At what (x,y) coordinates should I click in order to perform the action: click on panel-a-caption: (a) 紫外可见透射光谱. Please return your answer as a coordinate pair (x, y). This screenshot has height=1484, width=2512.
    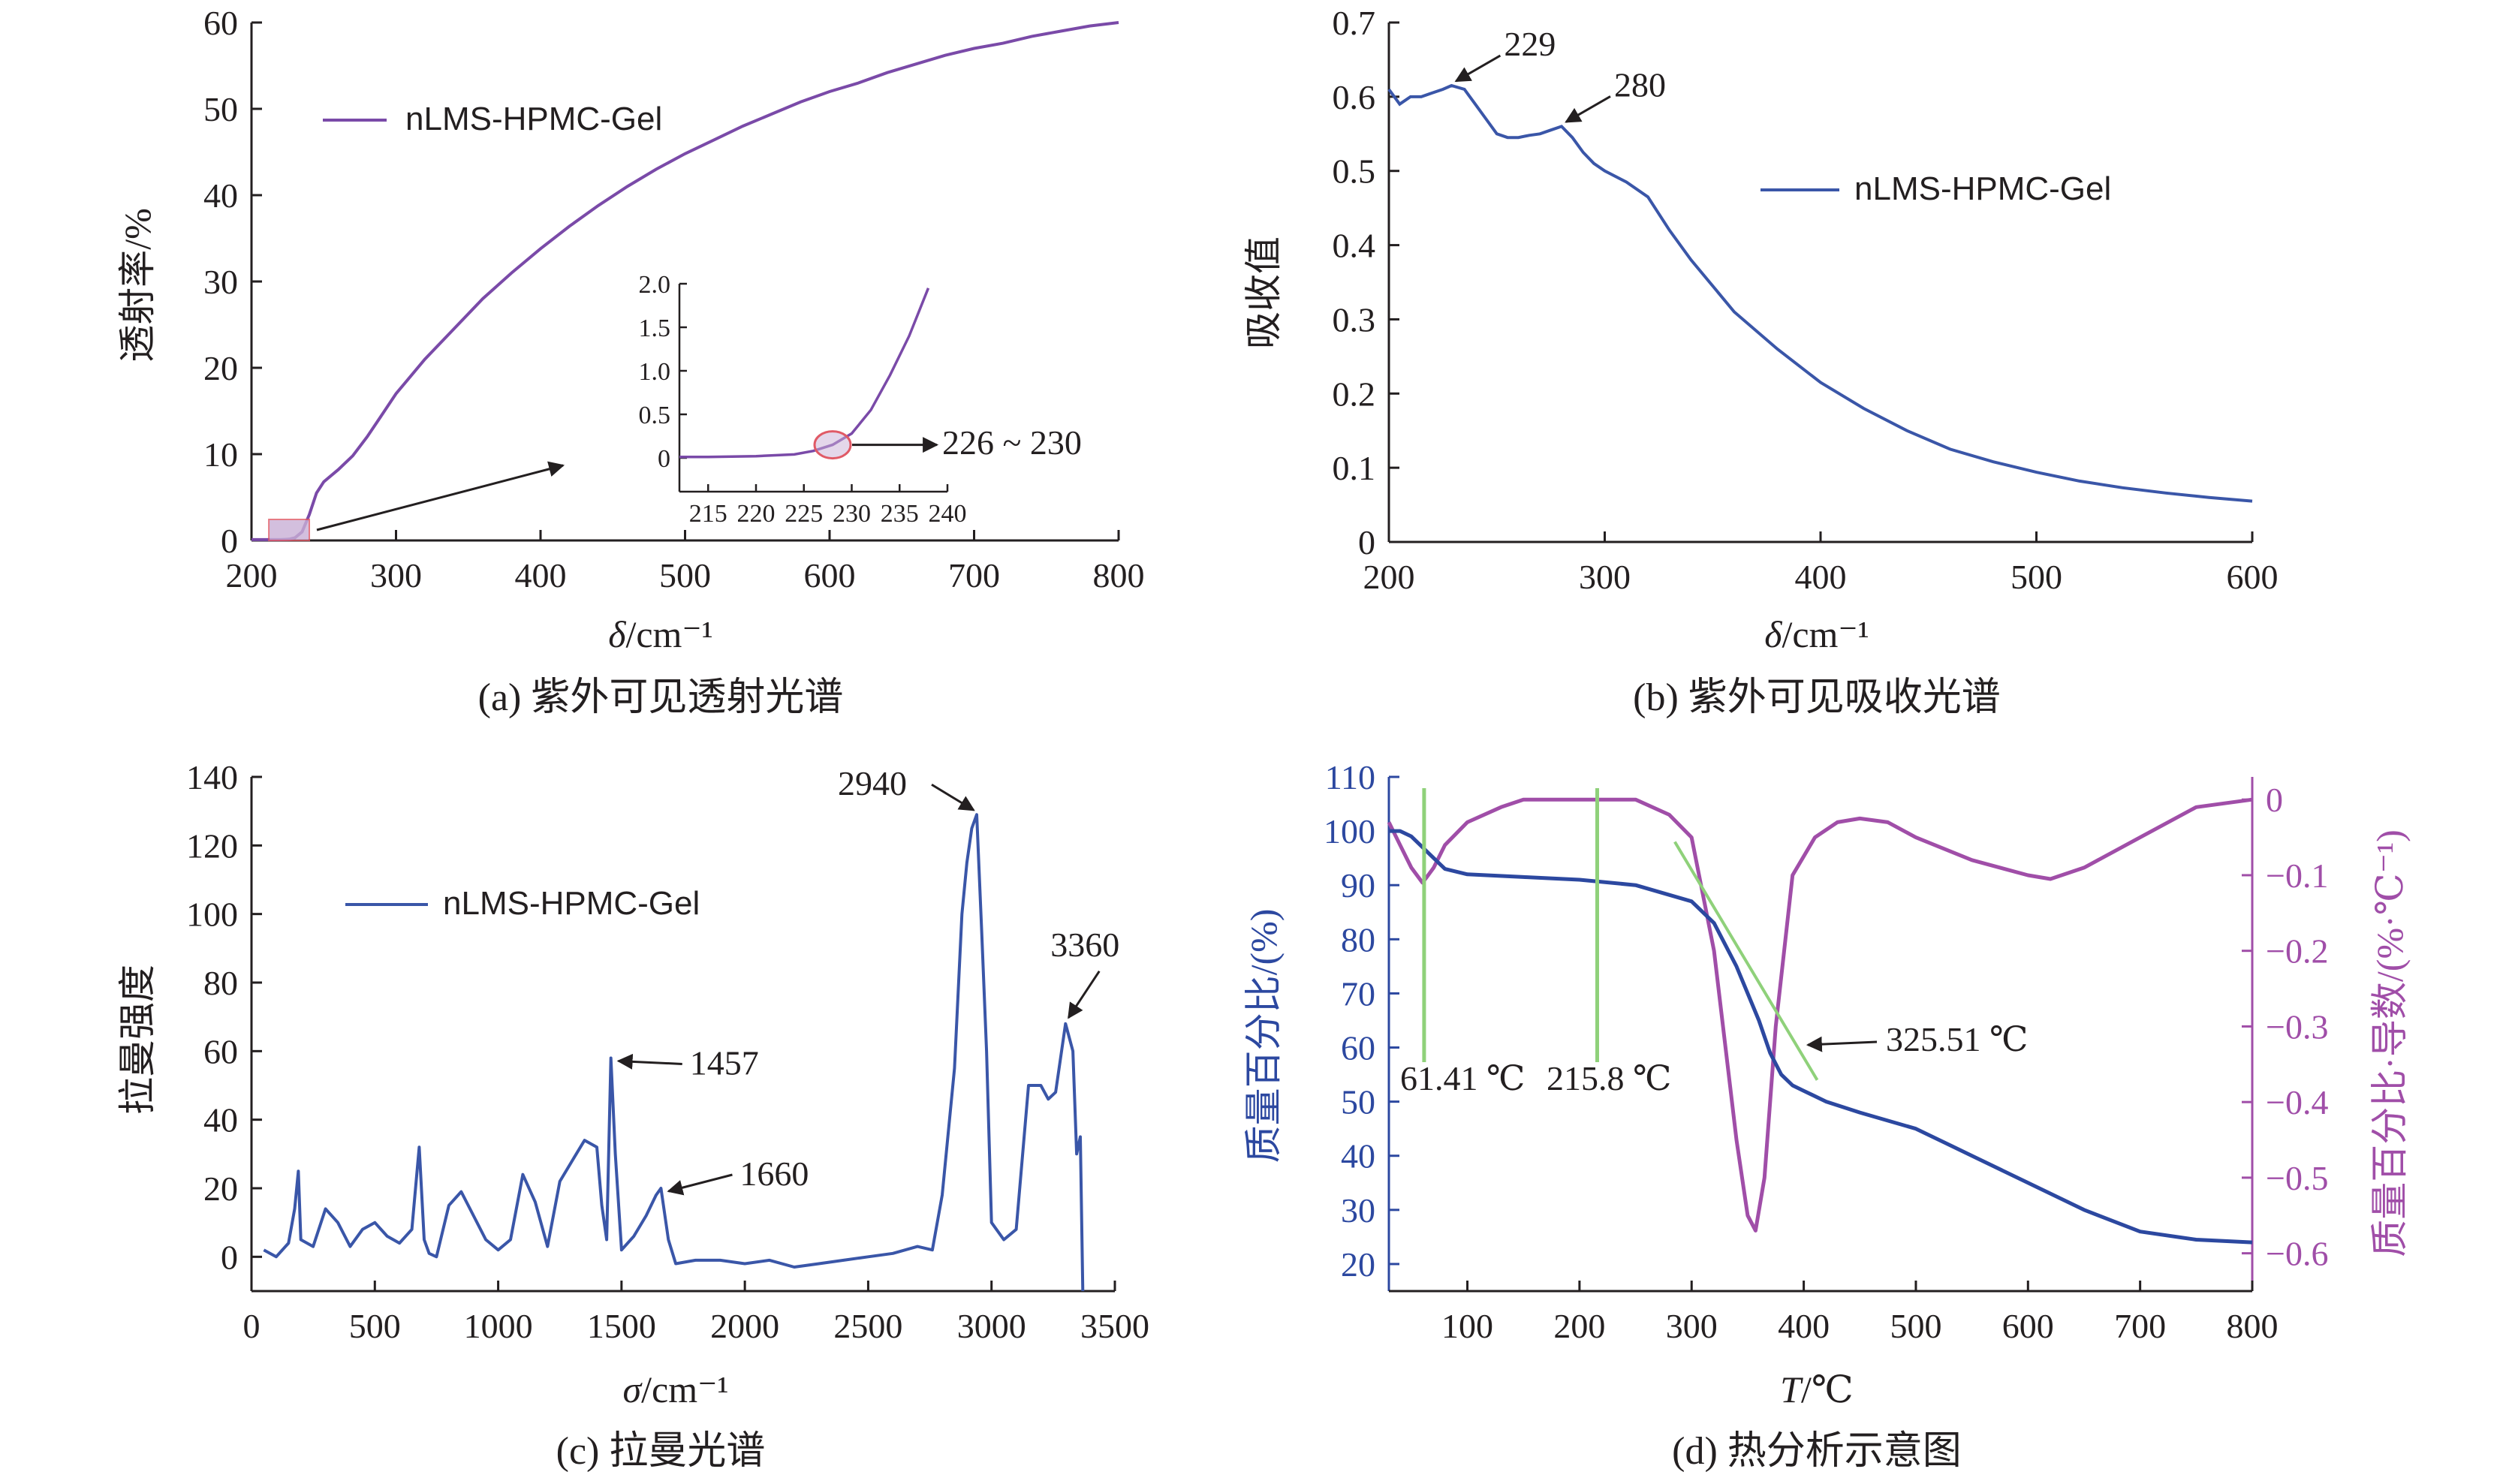
    Looking at the image, I should click on (661, 697).